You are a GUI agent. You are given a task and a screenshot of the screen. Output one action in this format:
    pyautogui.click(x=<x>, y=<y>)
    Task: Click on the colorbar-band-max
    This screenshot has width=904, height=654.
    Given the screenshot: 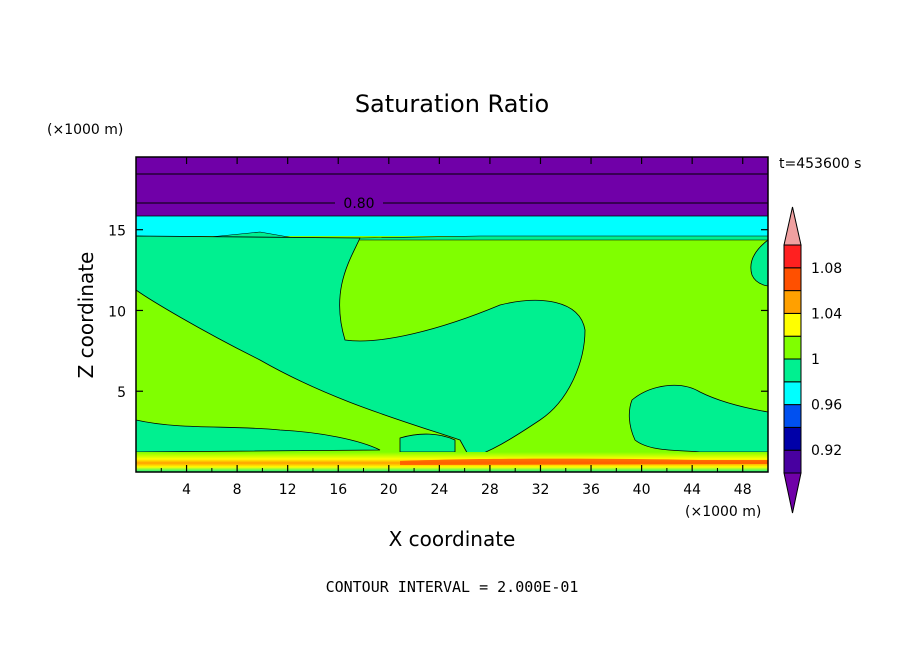 What is the action you would take?
    pyautogui.click(x=792, y=226)
    